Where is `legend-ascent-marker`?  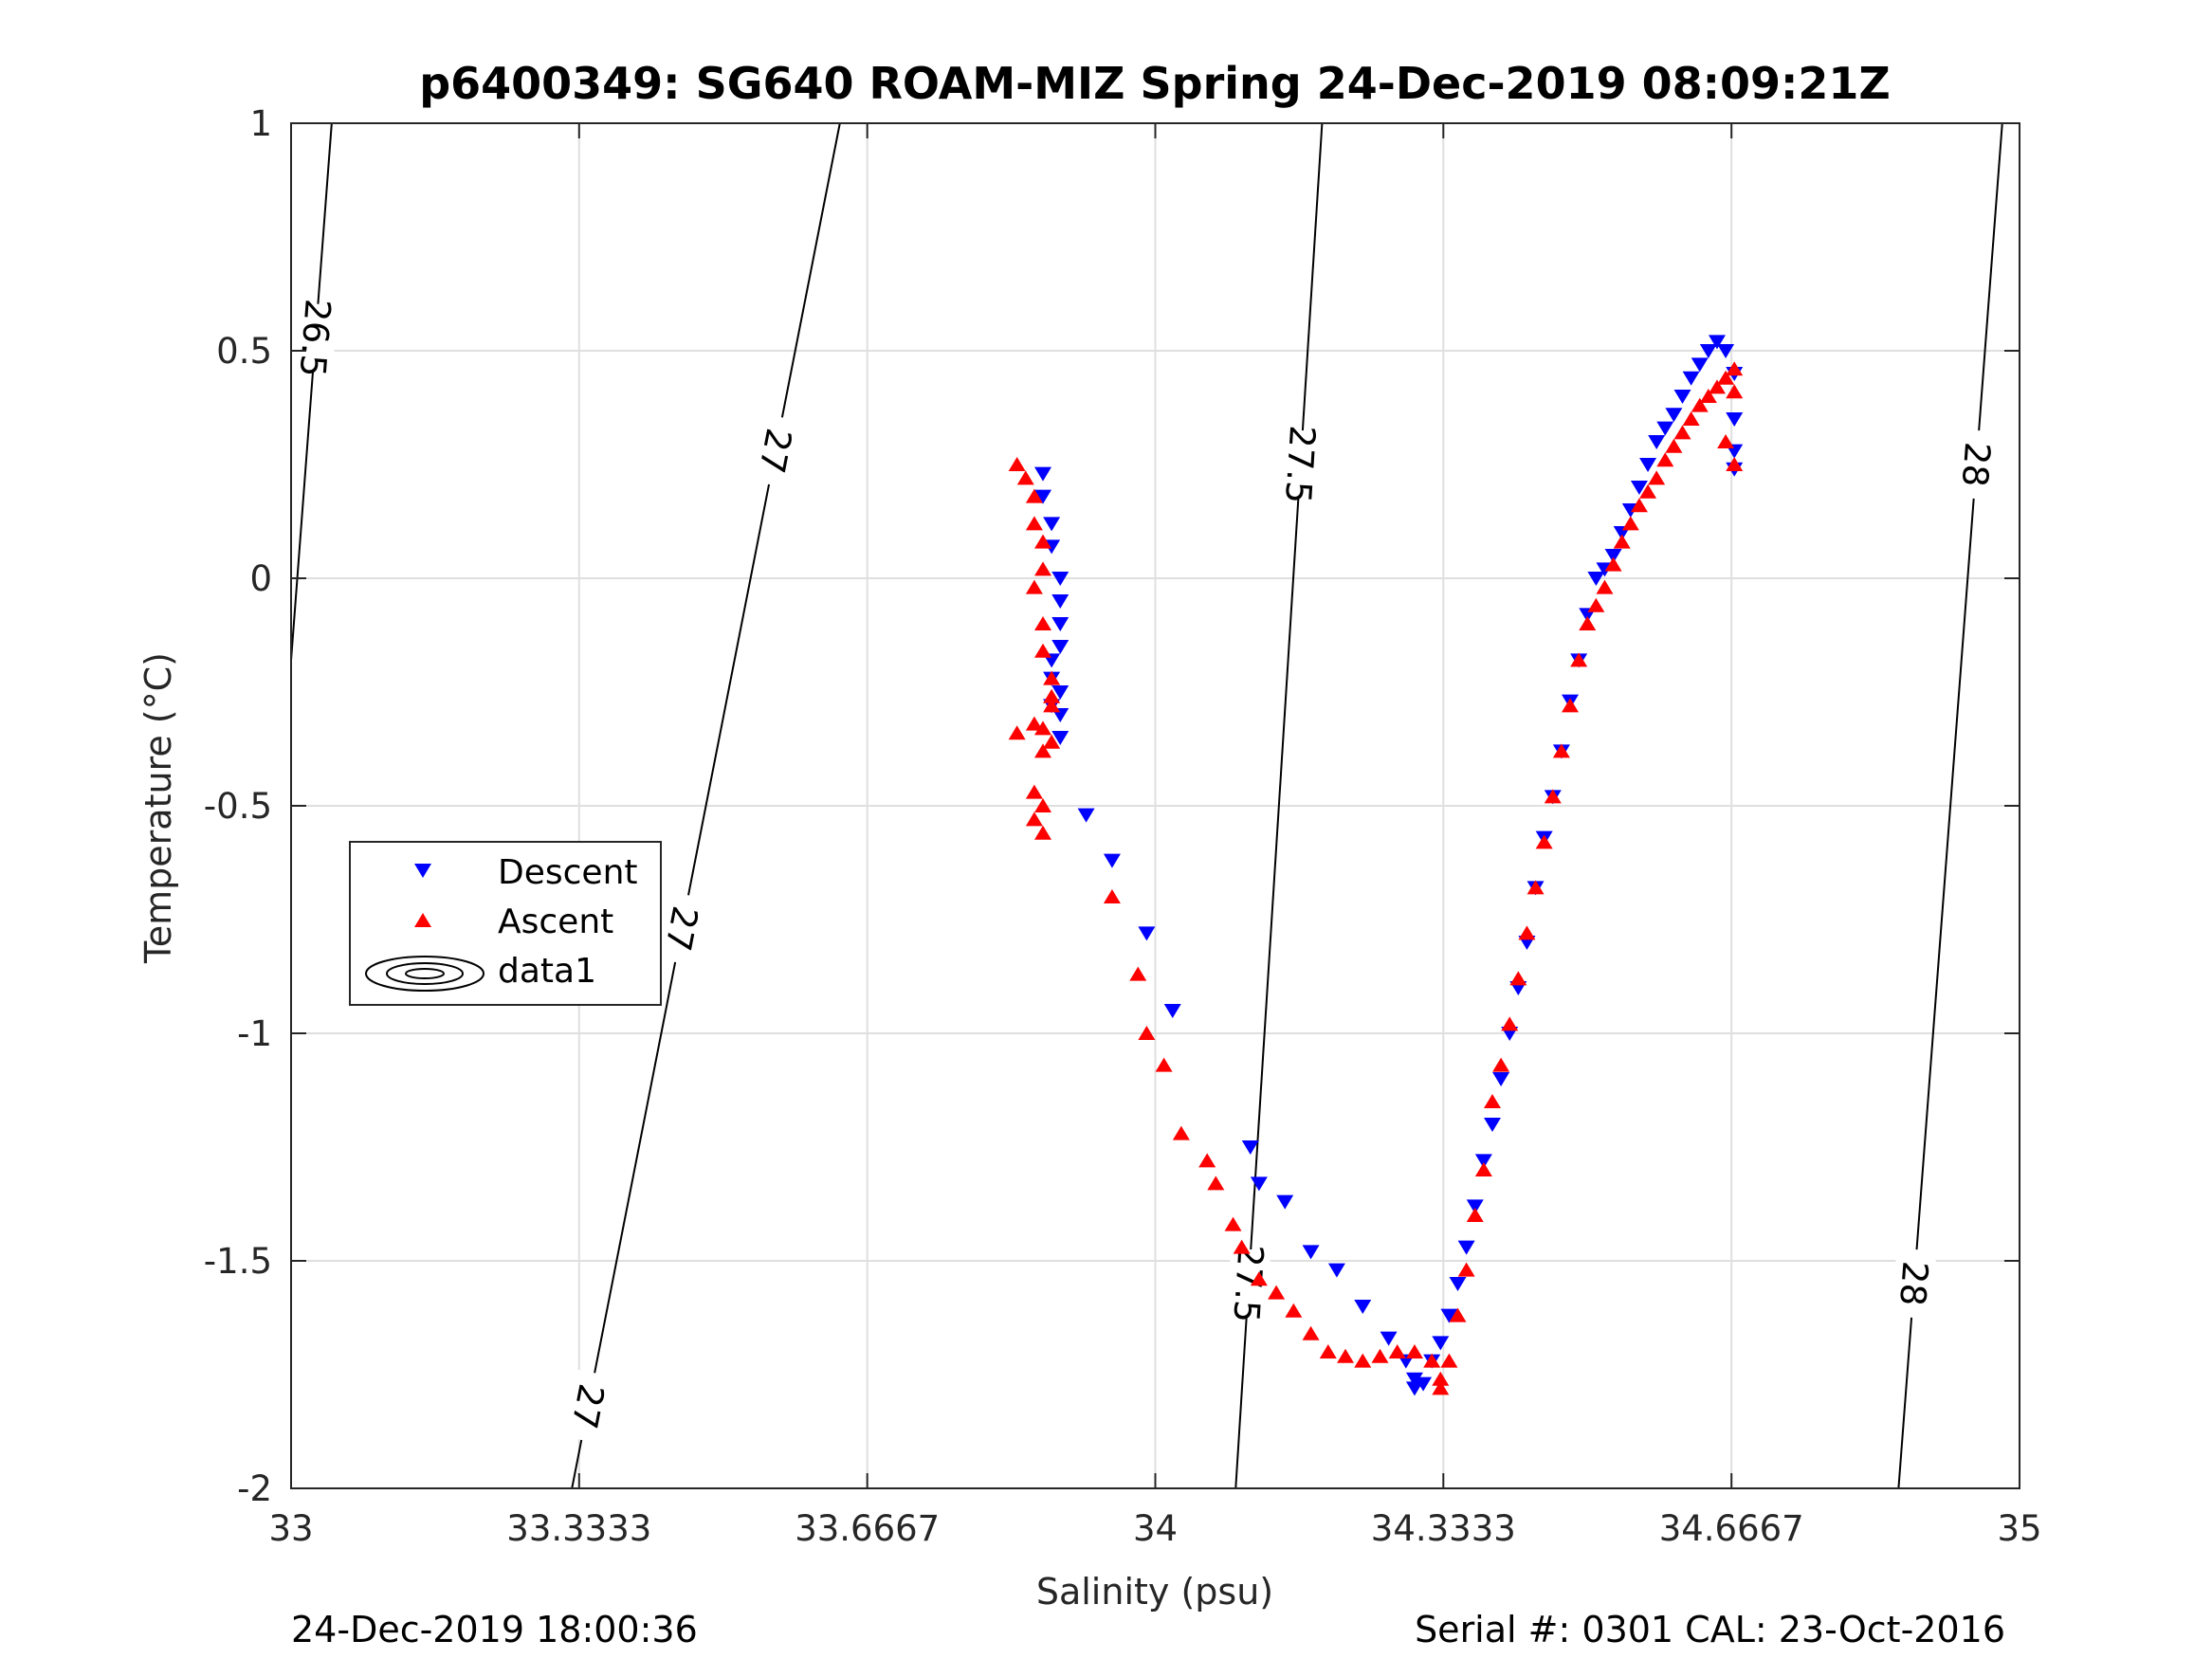 legend-ascent-marker is located at coordinates (422, 920).